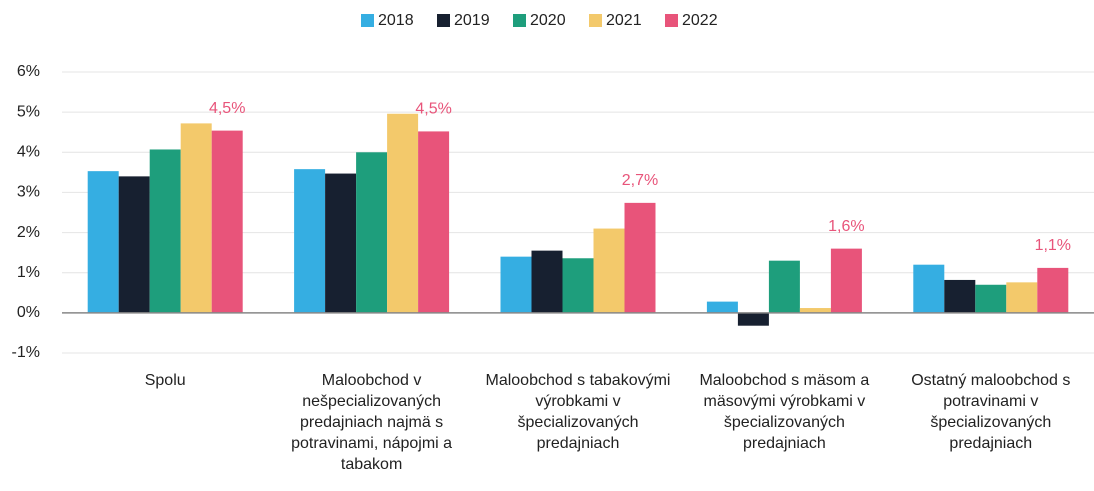 The width and height of the screenshot is (1094, 491). What do you see at coordinates (28, 232) in the screenshot?
I see `y-tick-label: 2%` at bounding box center [28, 232].